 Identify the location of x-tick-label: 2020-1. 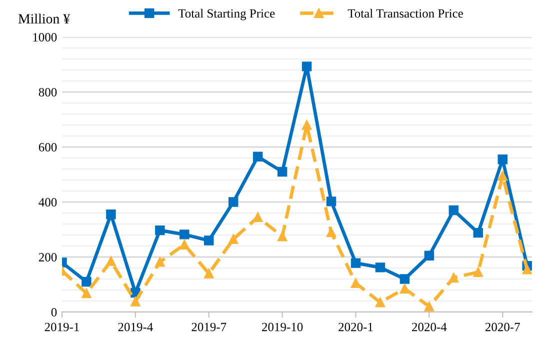
(355, 327).